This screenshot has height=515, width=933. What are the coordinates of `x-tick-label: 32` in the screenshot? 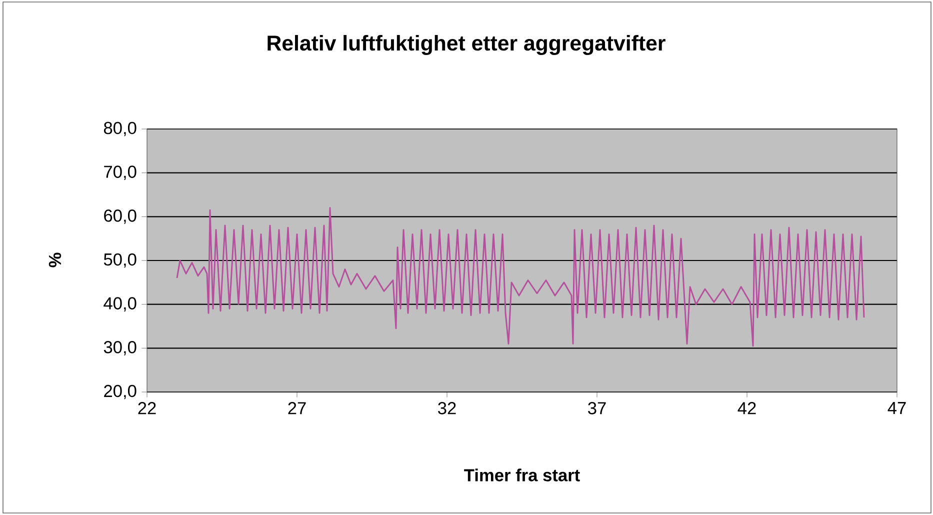 It's located at (447, 408).